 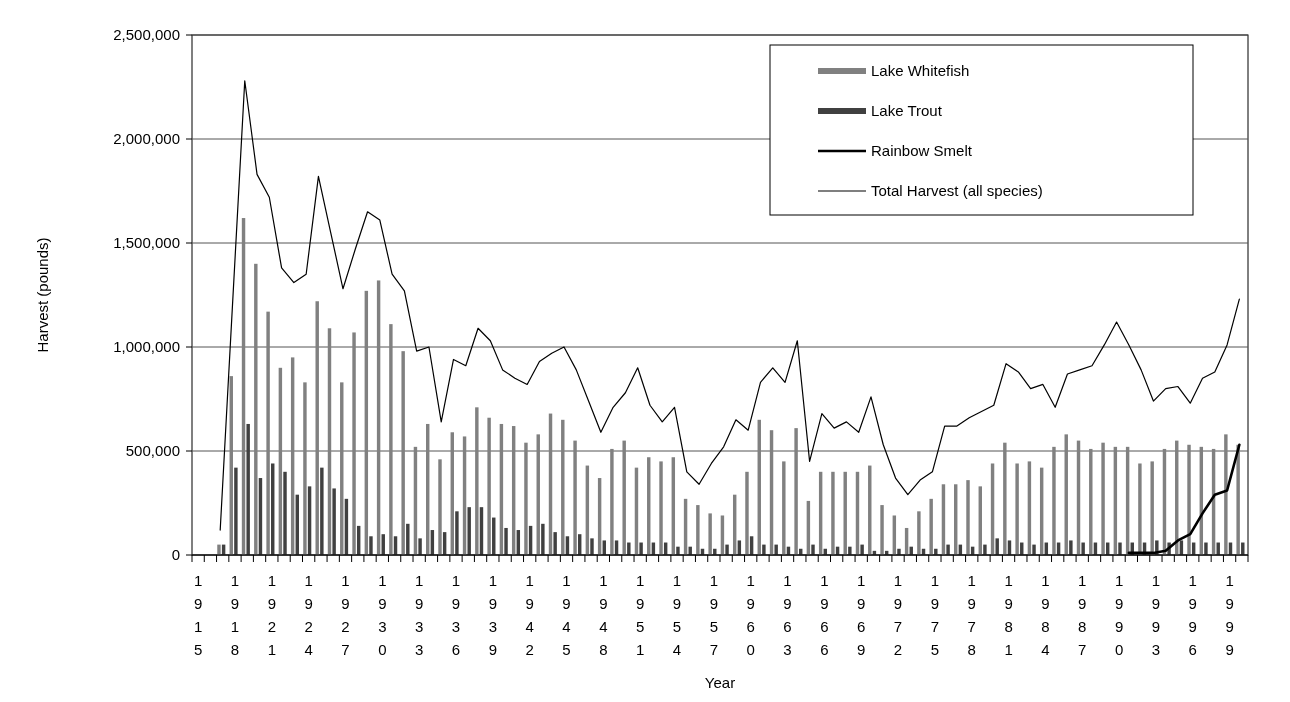 What do you see at coordinates (345, 615) in the screenshot?
I see `x-tick-label: 1927` at bounding box center [345, 615].